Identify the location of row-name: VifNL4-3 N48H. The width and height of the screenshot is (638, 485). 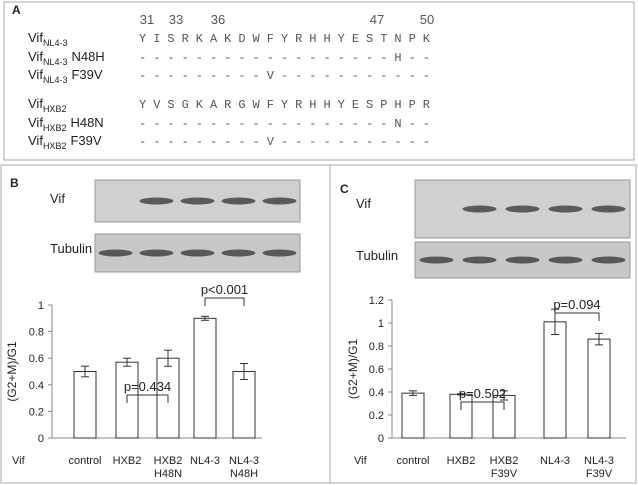
(66, 58).